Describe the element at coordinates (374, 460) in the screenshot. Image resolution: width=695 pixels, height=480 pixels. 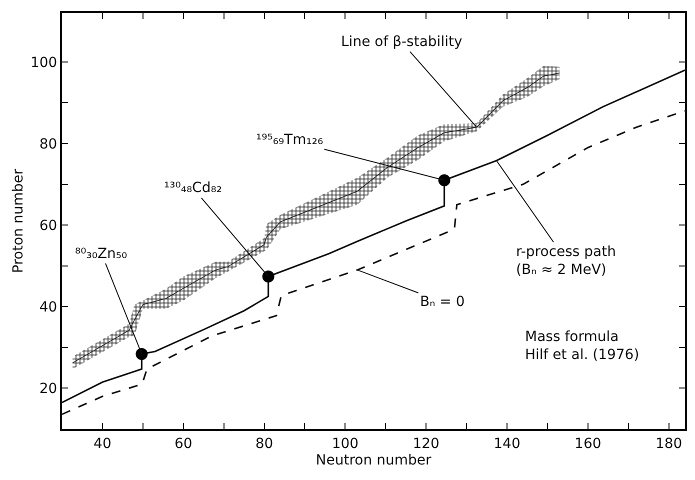
I see `x-axis-title: Neutron number` at that location.